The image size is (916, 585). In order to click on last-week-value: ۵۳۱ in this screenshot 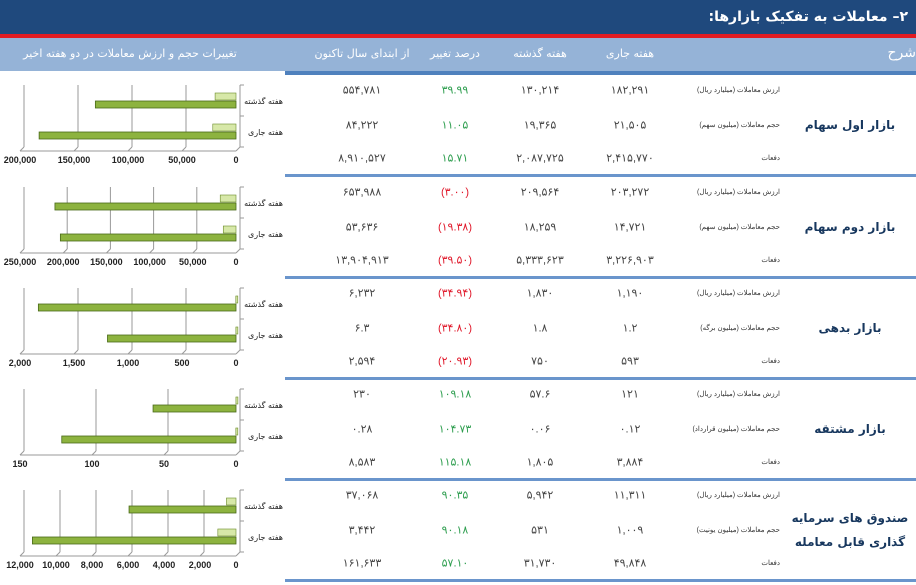, I will do `click(540, 530)`.